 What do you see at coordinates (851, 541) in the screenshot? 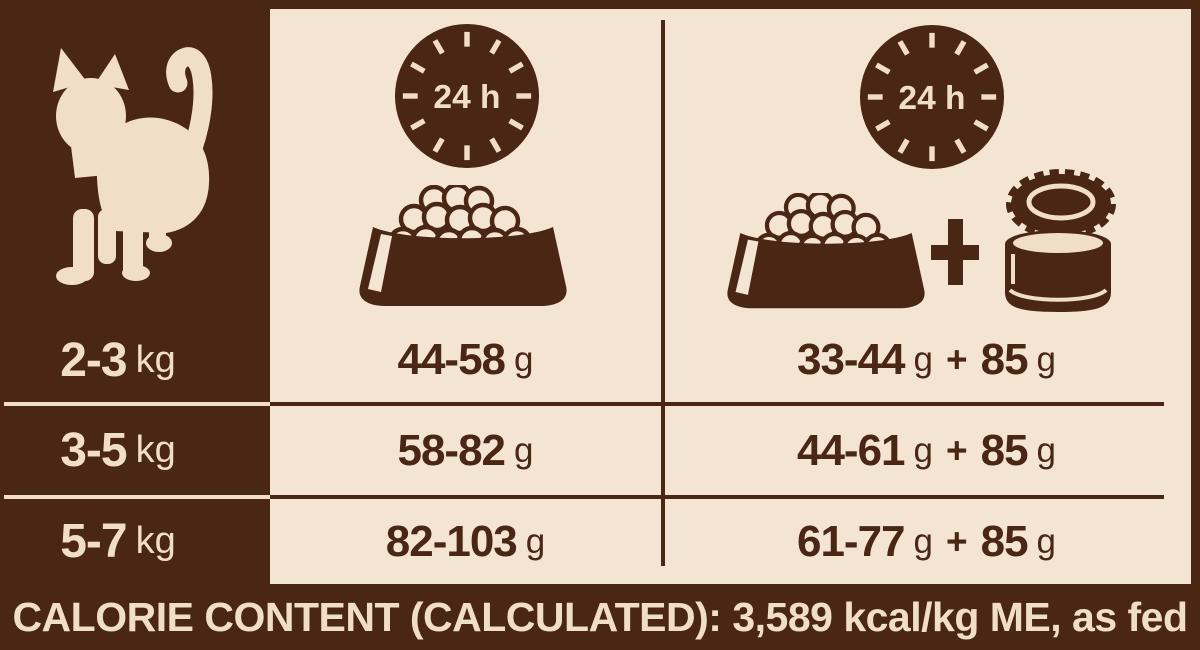
I see `mix-dry-amount: 61-77` at bounding box center [851, 541].